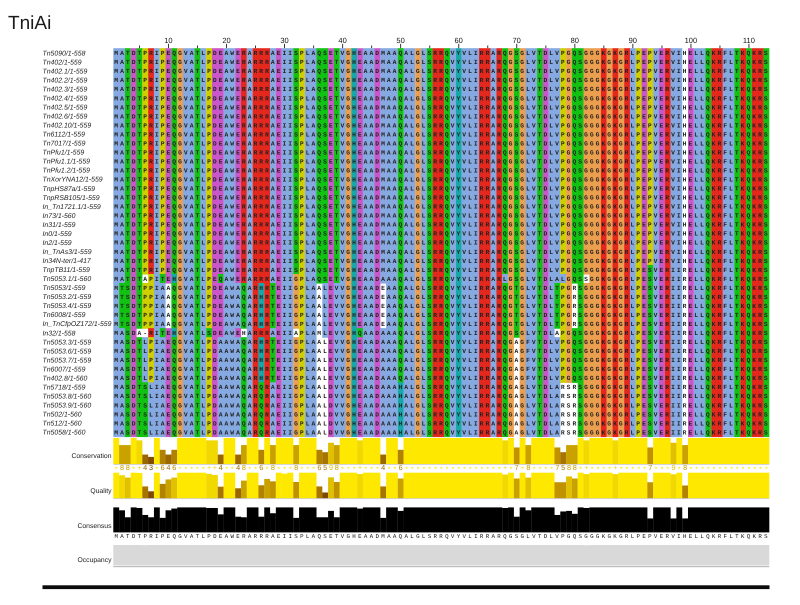 The image size is (800, 605). I want to click on svg-text: Tn7017/1-559, so click(64, 144).